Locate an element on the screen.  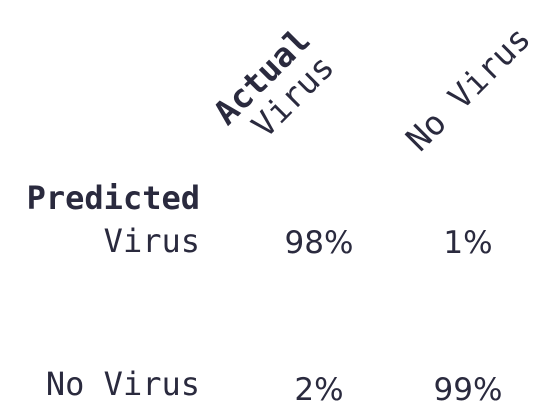
column-label-no-virus: No Virus is located at coordinates (468, 88).